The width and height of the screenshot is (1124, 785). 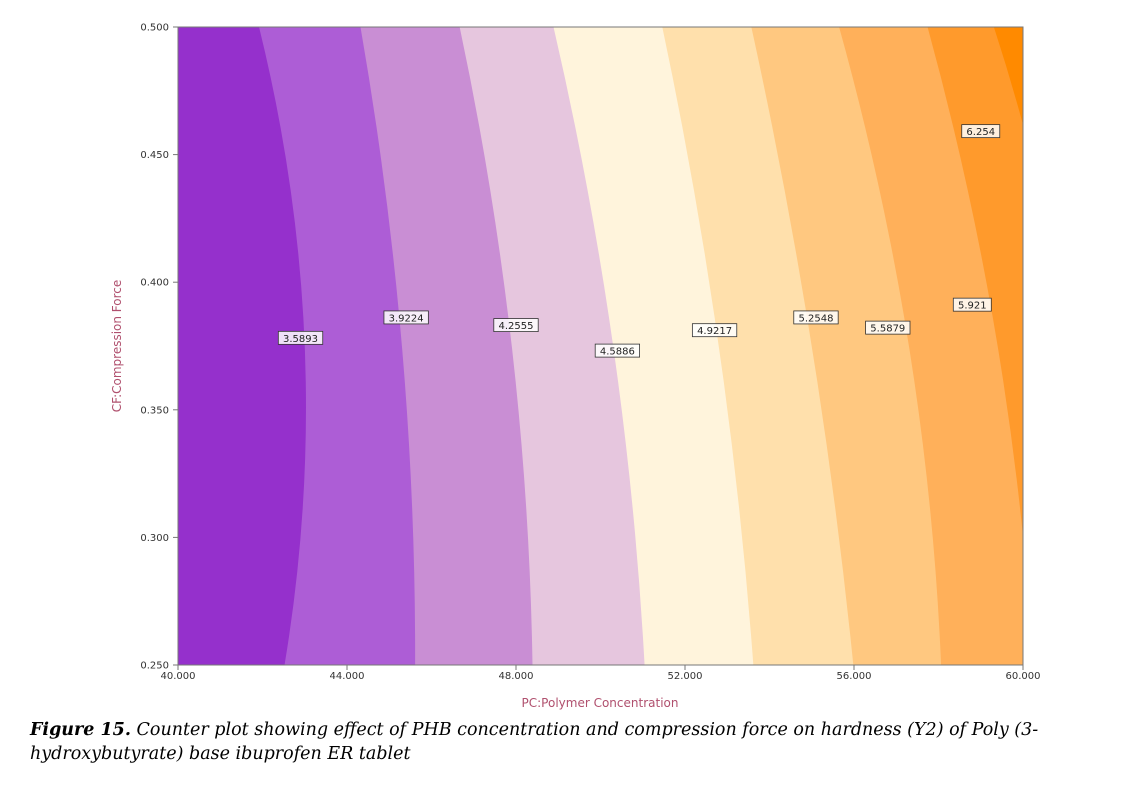 I want to click on contour-label-text: 4.9217, so click(x=714, y=331).